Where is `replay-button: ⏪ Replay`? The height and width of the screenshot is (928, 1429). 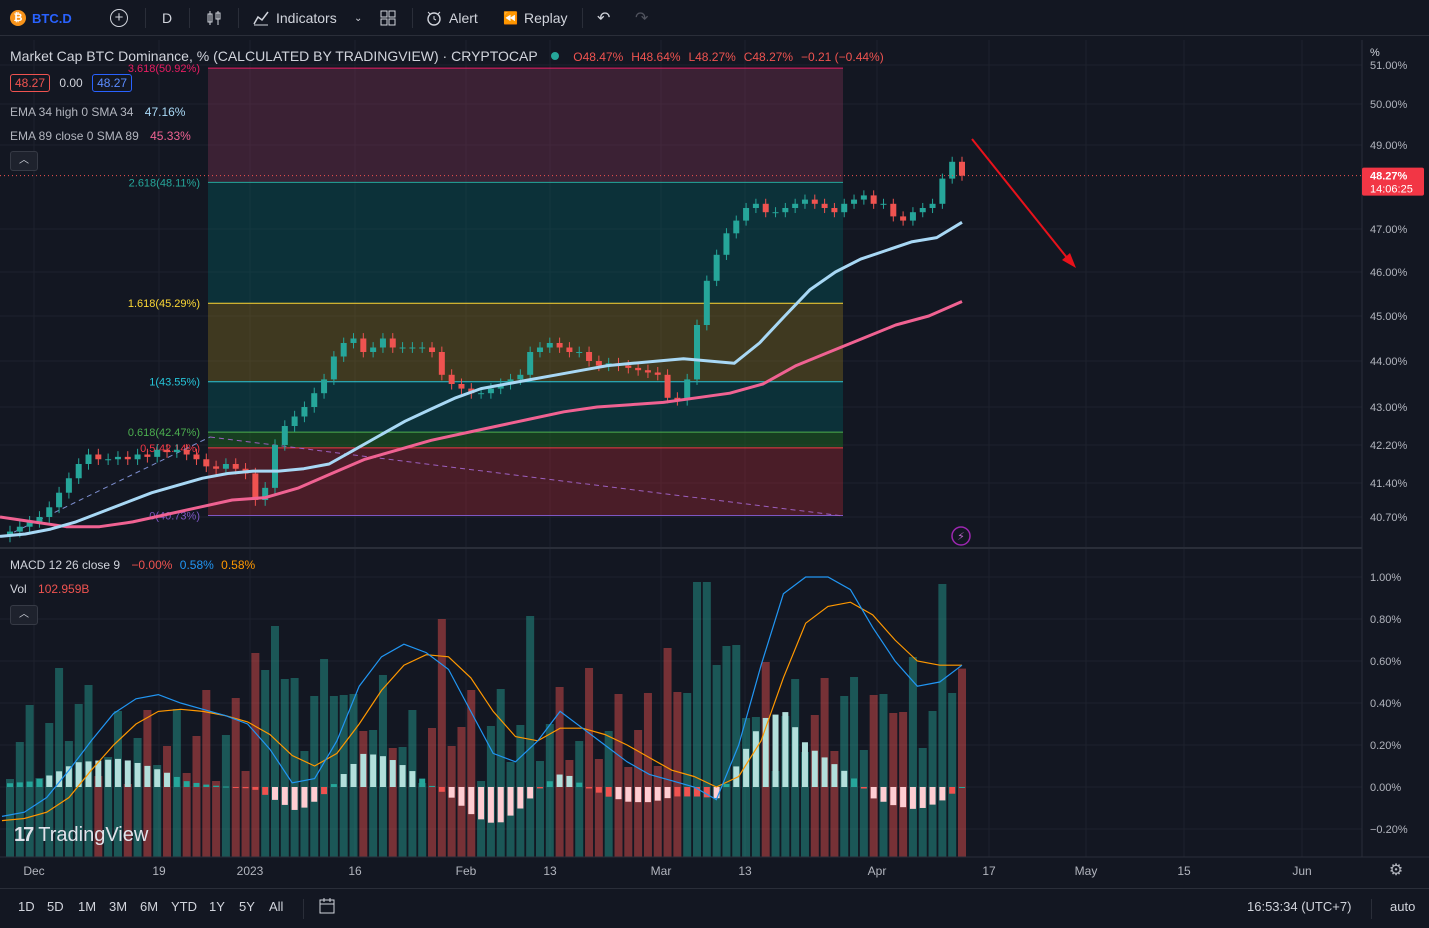 replay-button: ⏪ Replay is located at coordinates (535, 18).